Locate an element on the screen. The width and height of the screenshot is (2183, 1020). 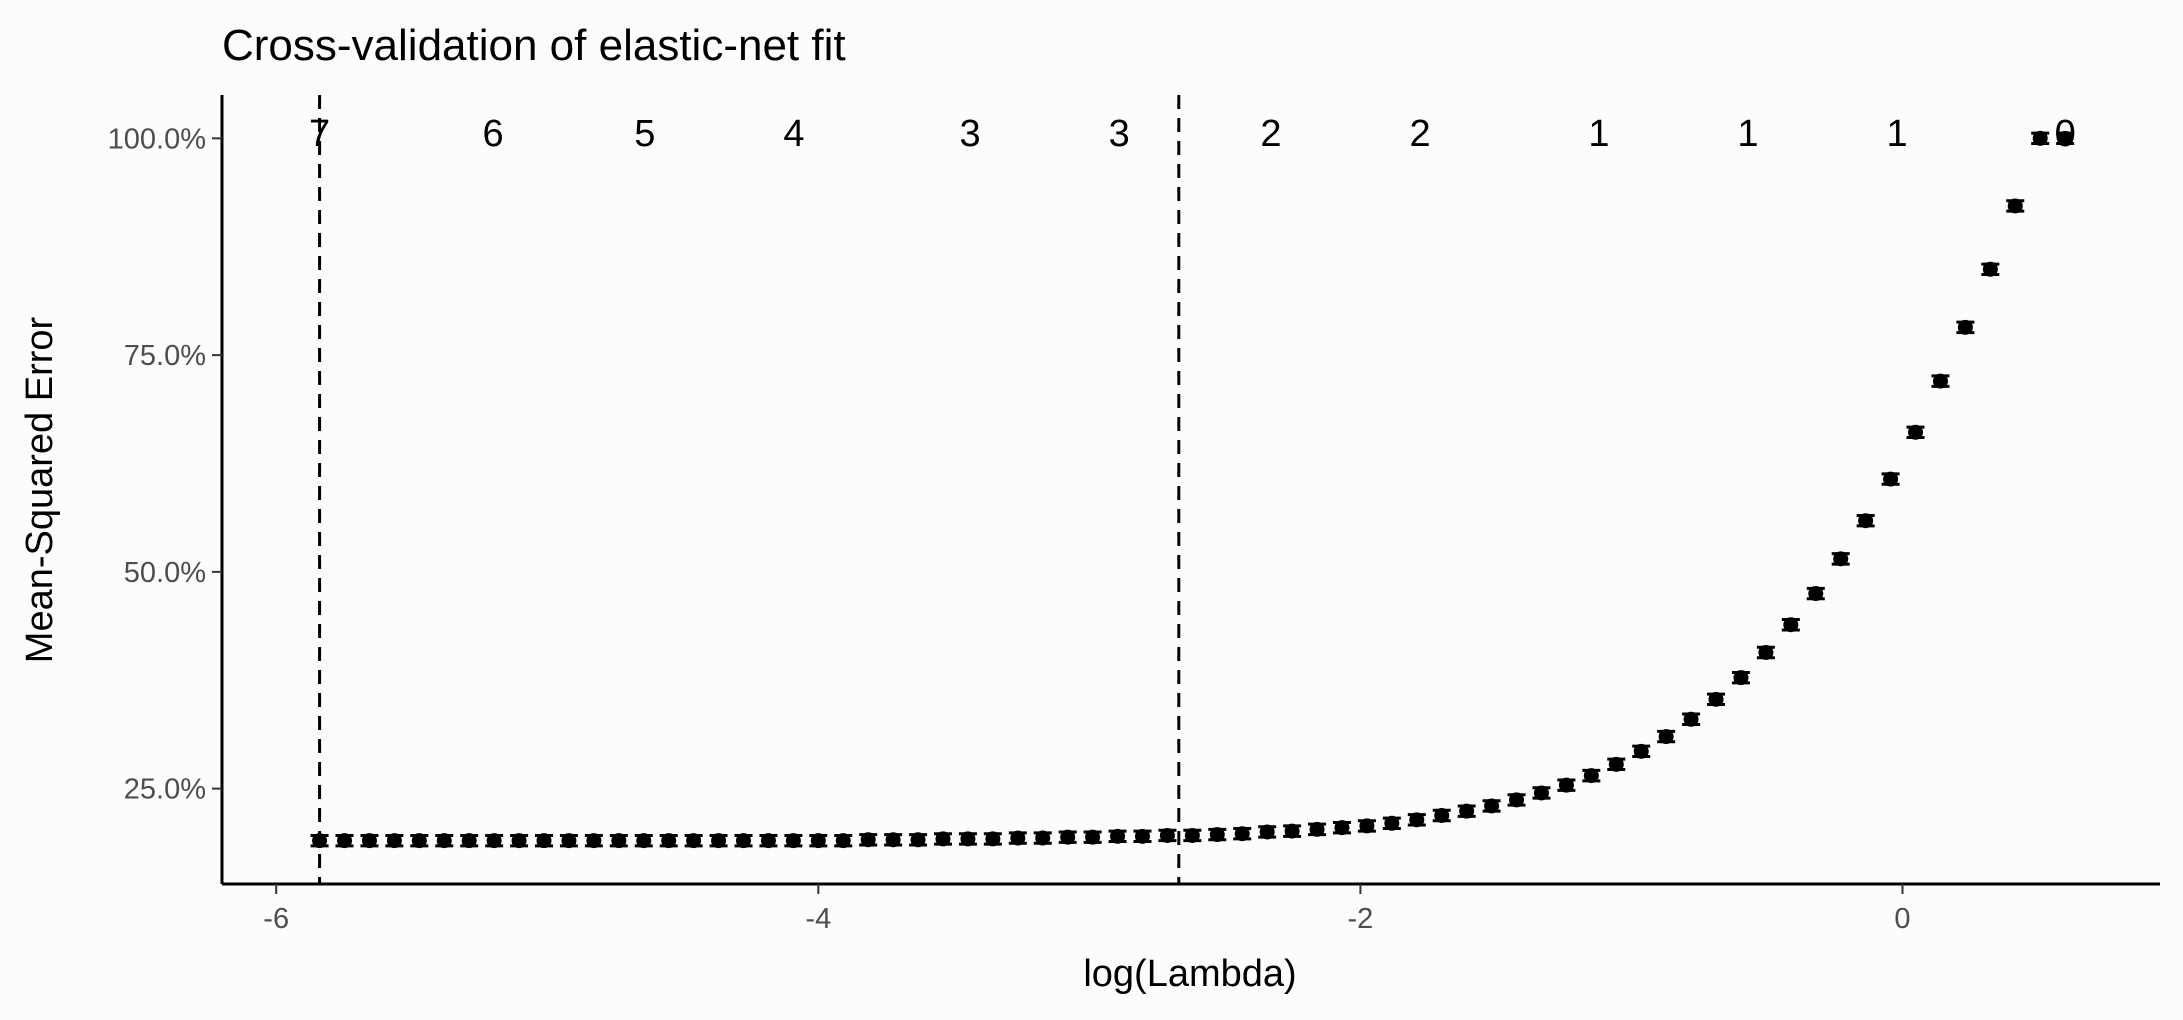
y-tick-label: 100.0% is located at coordinates (157, 139).